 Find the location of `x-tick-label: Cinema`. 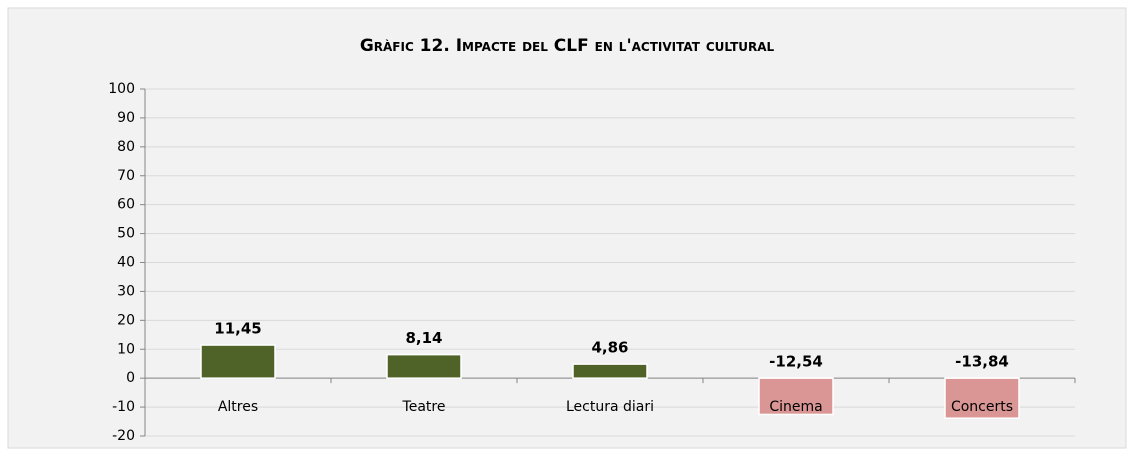

x-tick-label: Cinema is located at coordinates (795, 407).